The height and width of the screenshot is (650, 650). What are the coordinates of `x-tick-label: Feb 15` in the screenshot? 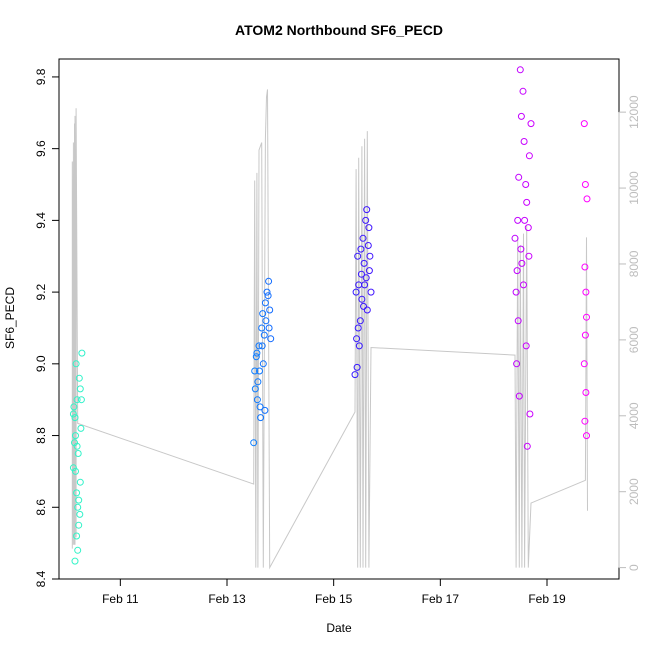 It's located at (334, 599).